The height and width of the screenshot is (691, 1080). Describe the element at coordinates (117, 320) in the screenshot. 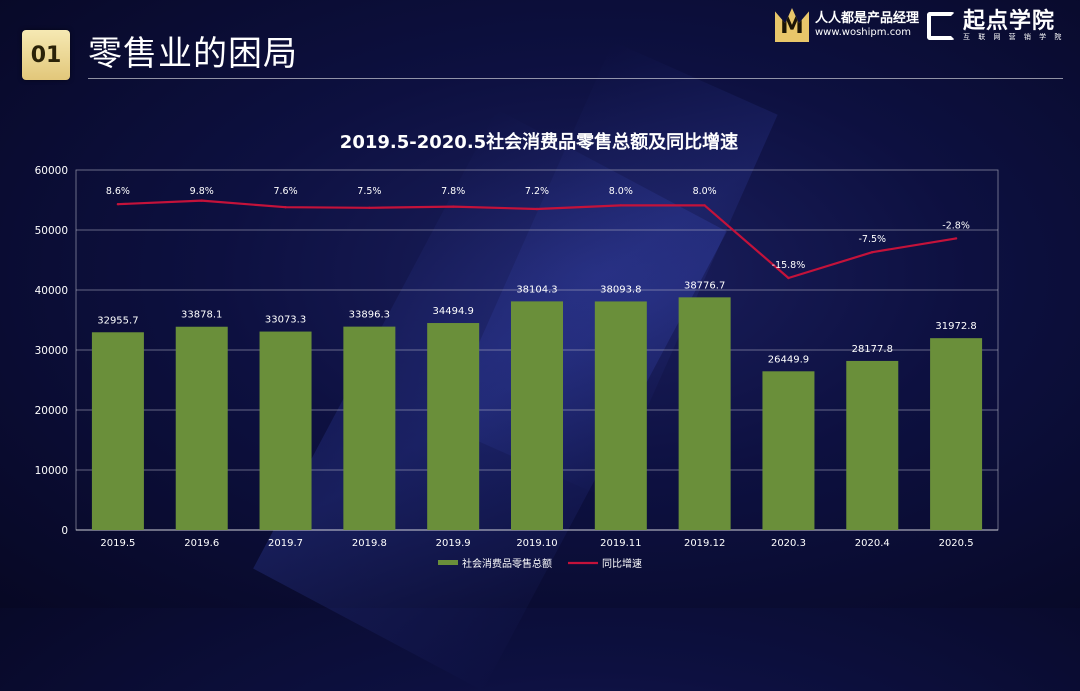

I see `bar-value-label: 32955.7` at that location.